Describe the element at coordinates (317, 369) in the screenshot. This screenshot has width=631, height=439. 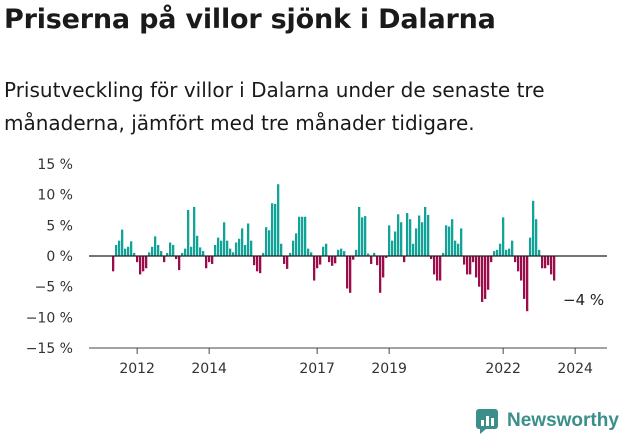
I see `x-tick-label: 2017` at that location.